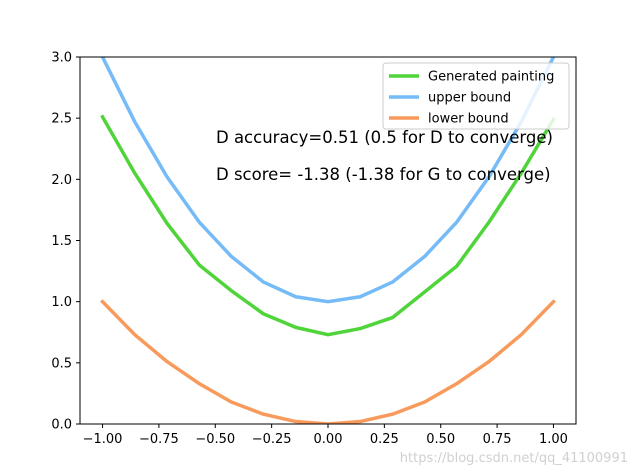  What do you see at coordinates (384, 137) in the screenshot?
I see `annotation-d-accuracy: D accuracy=0.51 (0.5 for D to converge)` at bounding box center [384, 137].